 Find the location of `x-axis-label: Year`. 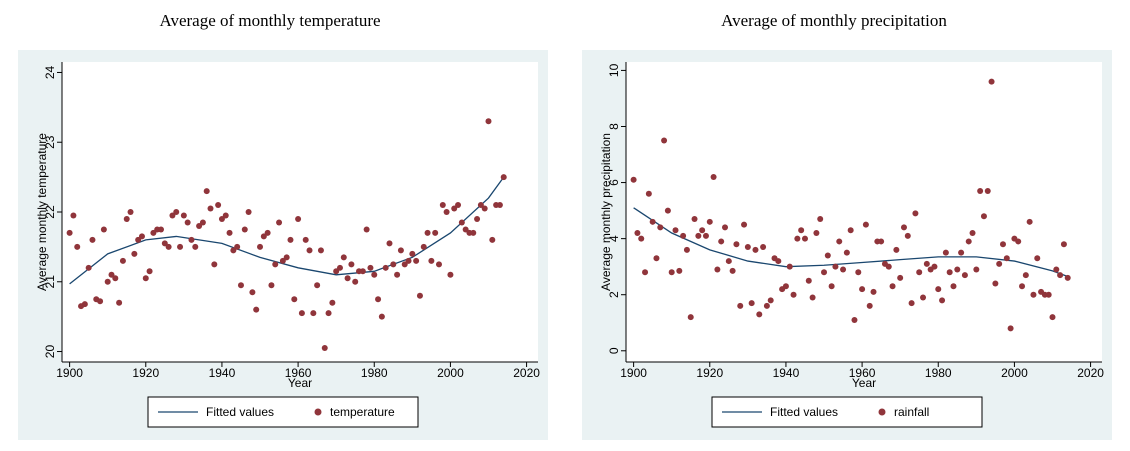

x-axis-label: Year is located at coordinates (300, 383).